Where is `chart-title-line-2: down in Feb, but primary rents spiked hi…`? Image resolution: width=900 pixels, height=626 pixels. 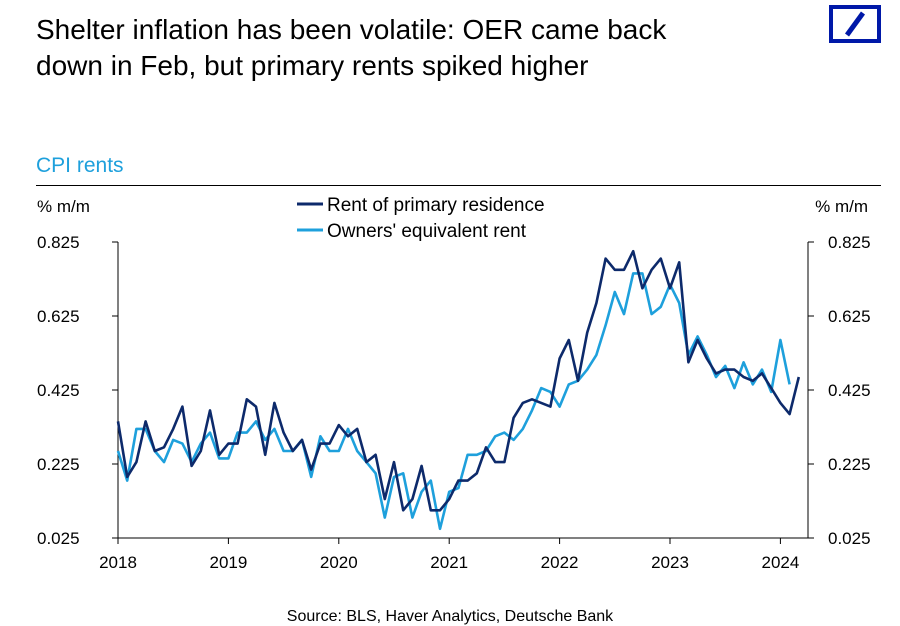
chart-title-line-2: down in Feb, but primary rents spiked hi… is located at coordinates (312, 65).